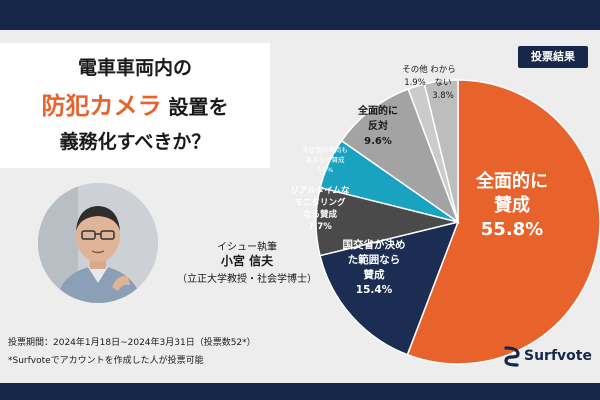 Image resolution: width=600 pixels, height=400 pixels. What do you see at coordinates (320, 202) in the screenshot?
I see `slice-2-label-line-1: モニタリング` at bounding box center [320, 202].